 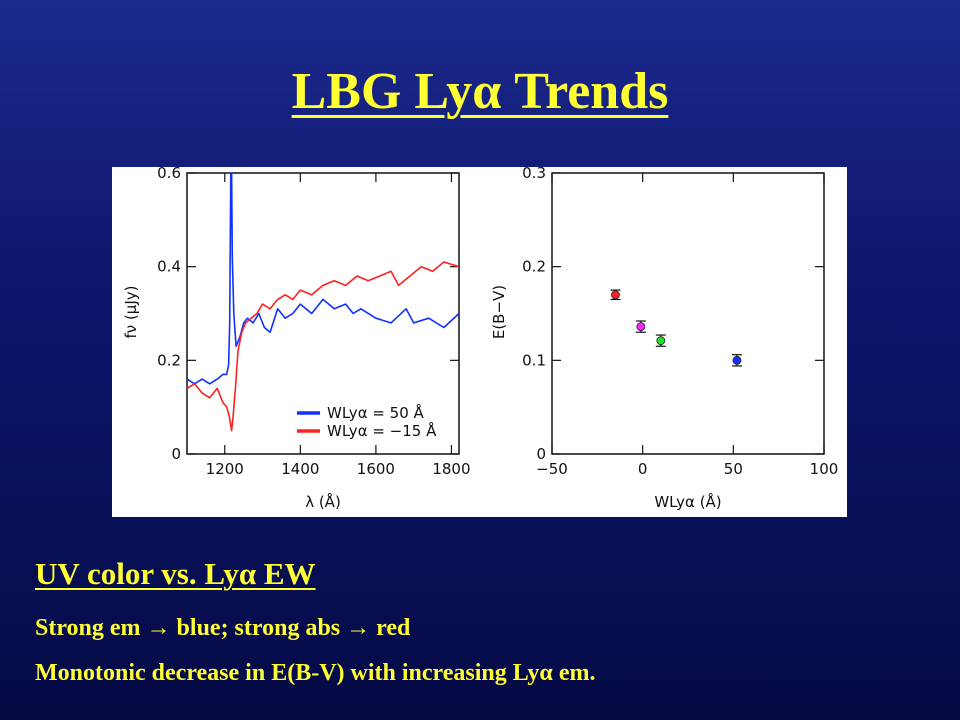 I want to click on ebv-plot-points, so click(x=676, y=328).